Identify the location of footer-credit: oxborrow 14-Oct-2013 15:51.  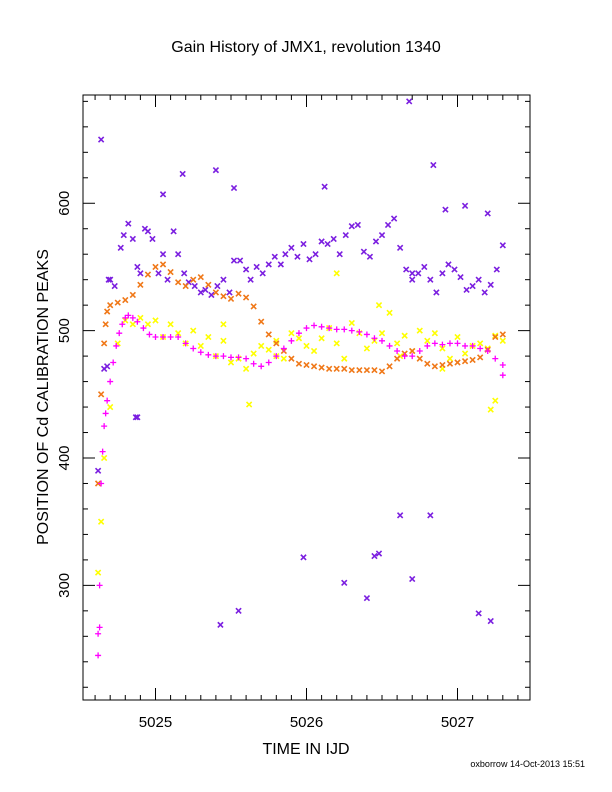
(527, 764).